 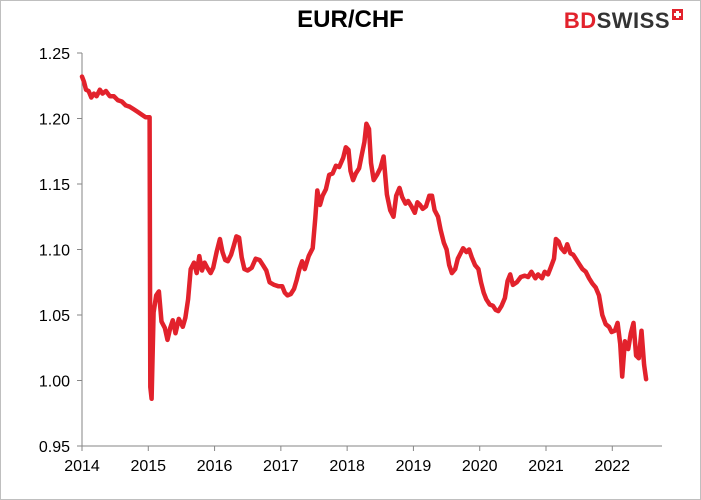 I want to click on x-tick-label: 2019, so click(x=414, y=466).